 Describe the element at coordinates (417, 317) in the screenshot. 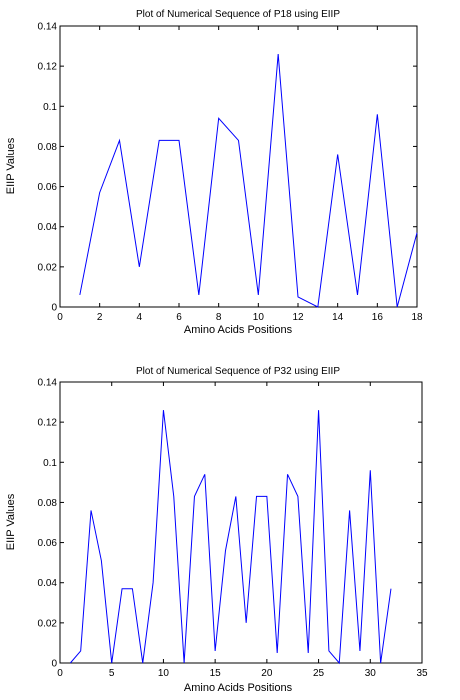

I see `x-tick-label: 18` at that location.